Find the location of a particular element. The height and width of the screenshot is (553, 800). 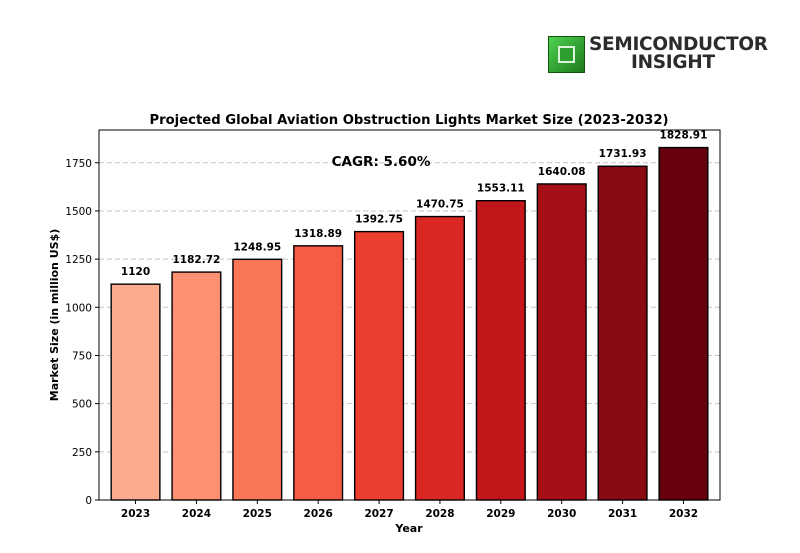

bar-2028 is located at coordinates (439, 358).